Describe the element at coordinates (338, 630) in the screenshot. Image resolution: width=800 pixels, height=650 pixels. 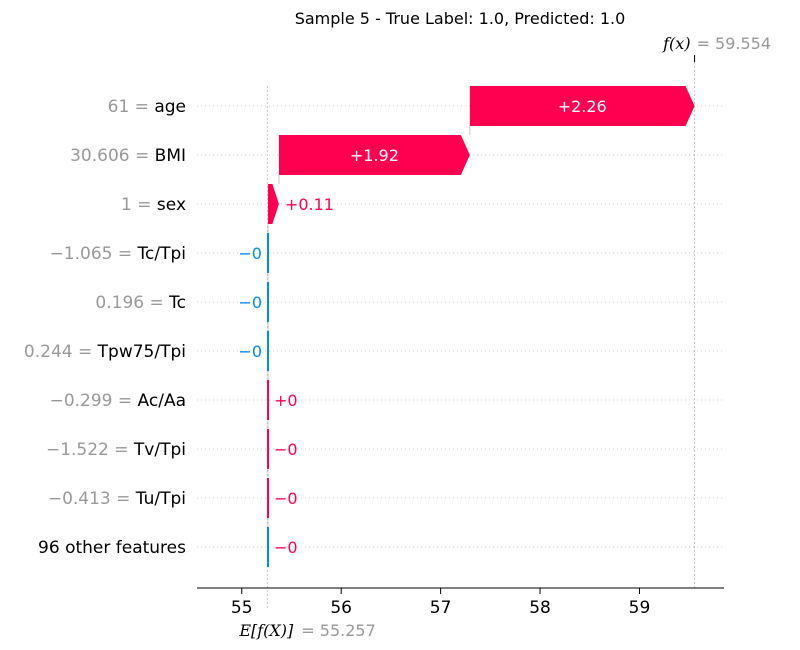
I see `base-value-label: = 55.257` at that location.